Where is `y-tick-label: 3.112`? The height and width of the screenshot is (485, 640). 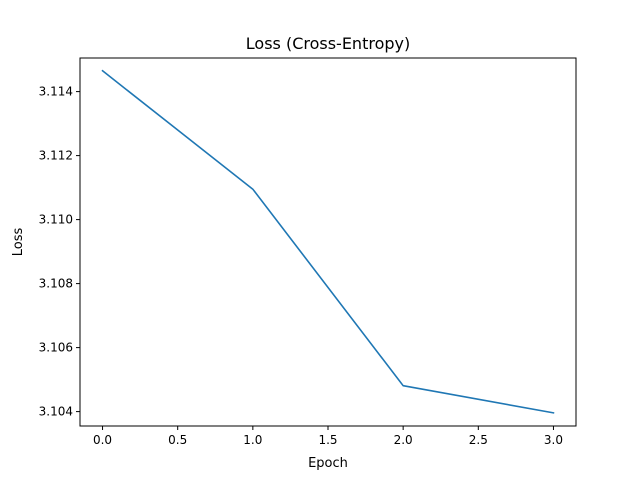 y-tick-label: 3.112 is located at coordinates (56, 156).